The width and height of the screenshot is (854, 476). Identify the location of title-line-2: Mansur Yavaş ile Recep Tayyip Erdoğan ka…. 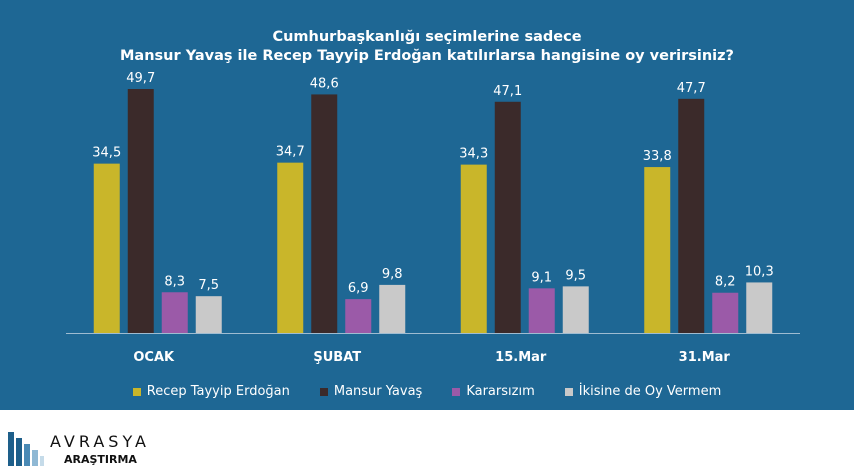
(427, 56).